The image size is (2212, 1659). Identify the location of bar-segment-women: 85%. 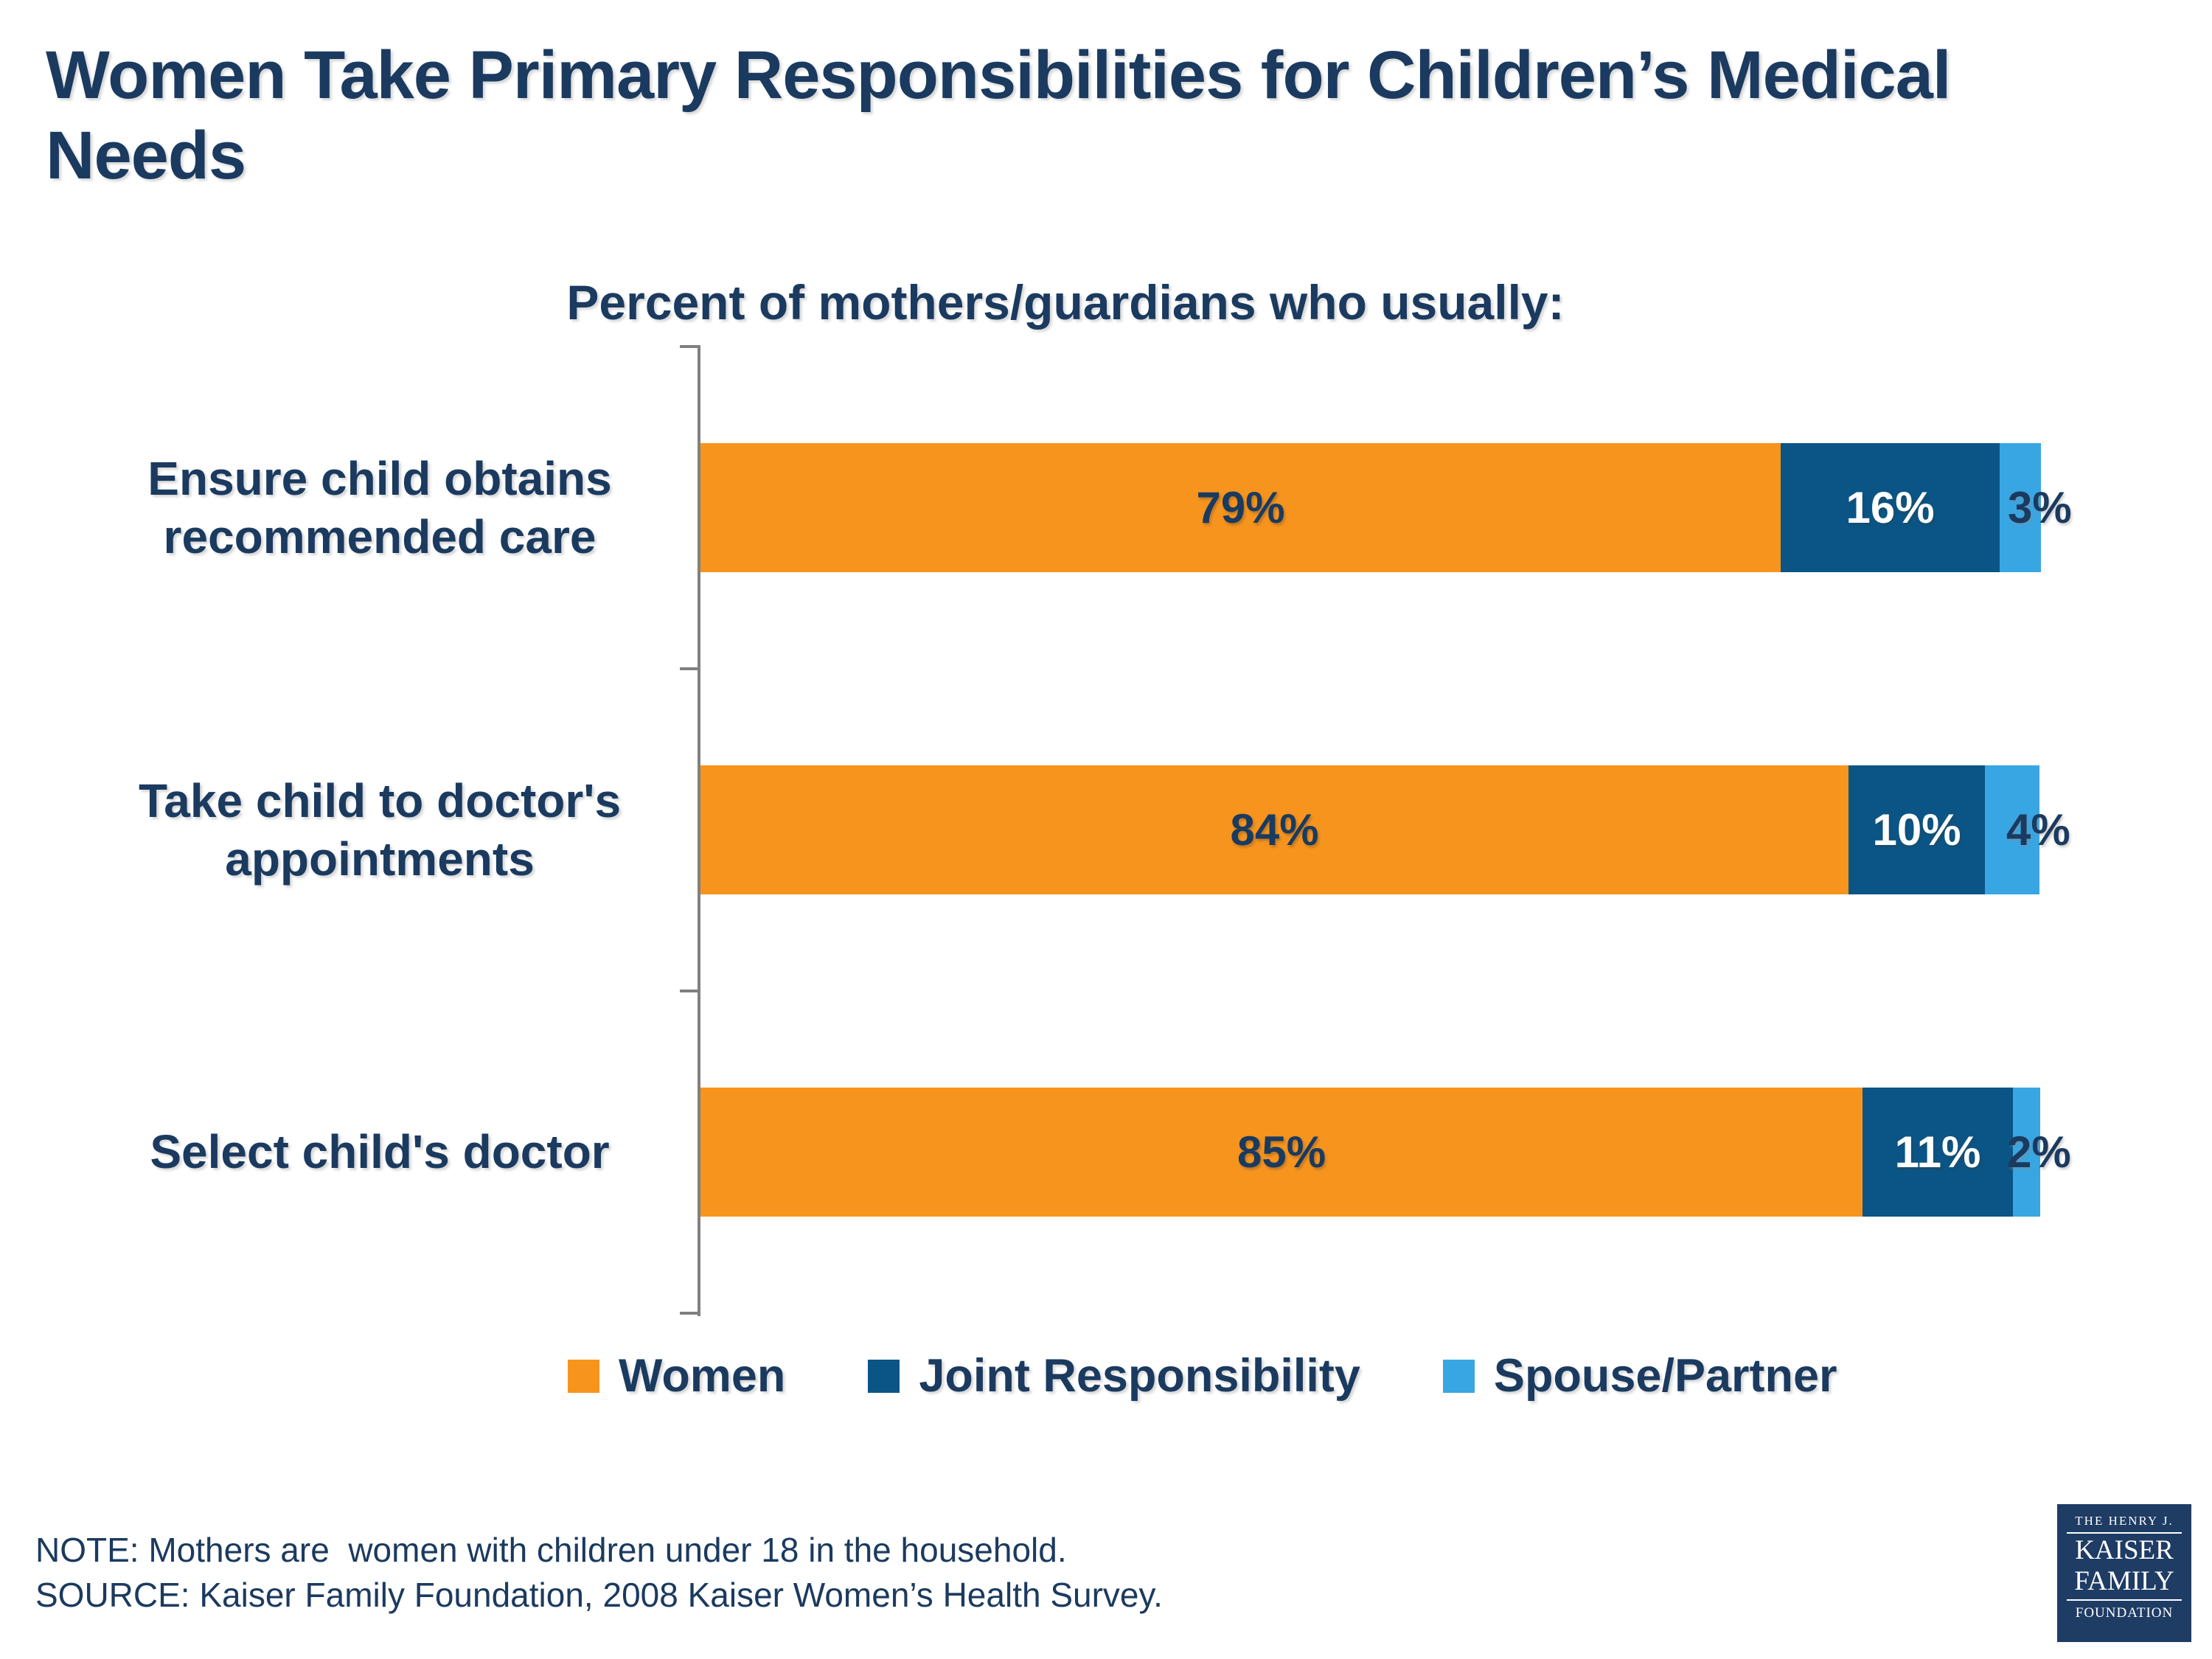
(1281, 1152).